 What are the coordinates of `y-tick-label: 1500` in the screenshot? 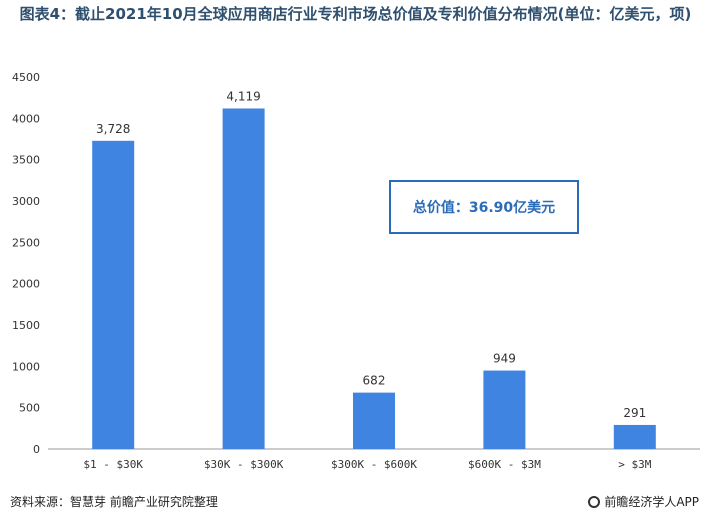 It's located at (26, 325).